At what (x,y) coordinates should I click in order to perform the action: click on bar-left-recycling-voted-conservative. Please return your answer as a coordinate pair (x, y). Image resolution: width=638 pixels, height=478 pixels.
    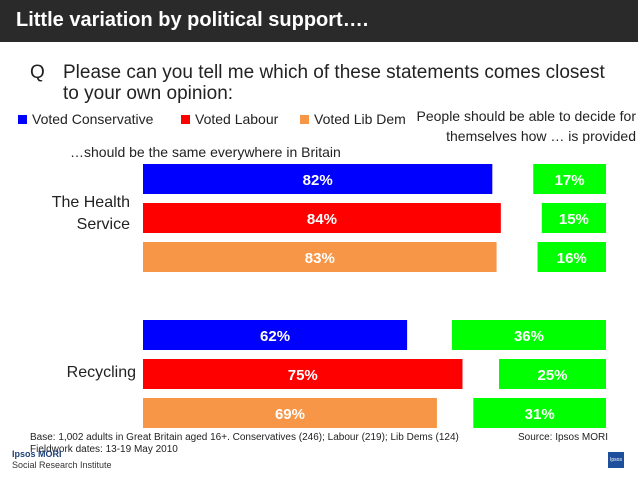
    Looking at the image, I should click on (275, 335).